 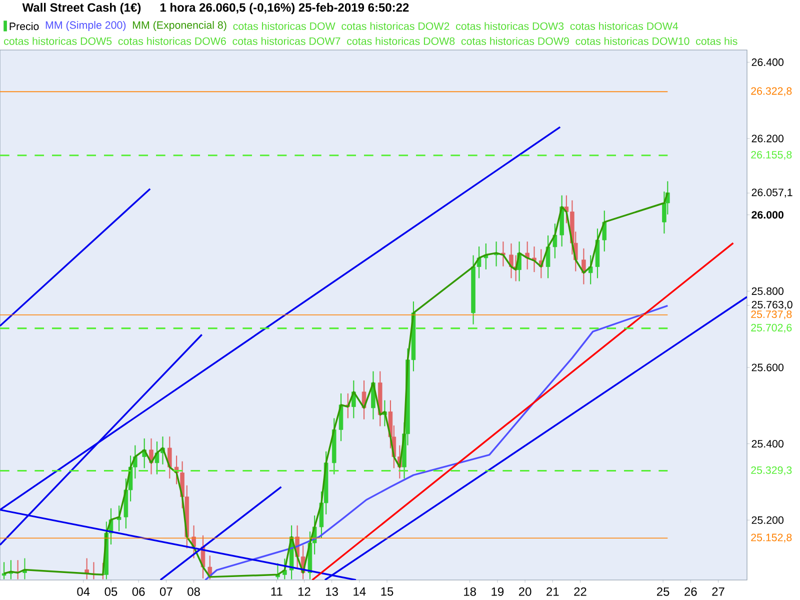 What do you see at coordinates (771, 471) in the screenshot?
I see `ref-line-label: 25.329,3` at bounding box center [771, 471].